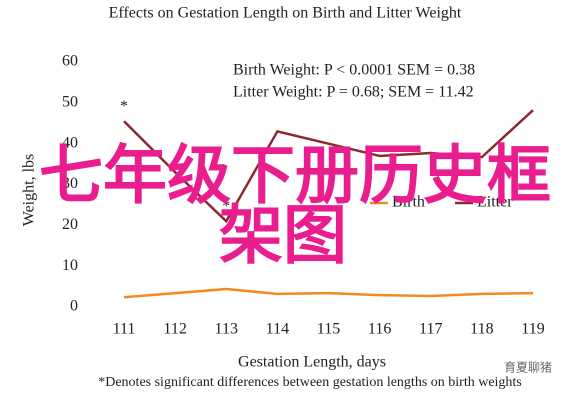  Describe the element at coordinates (29, 190) in the screenshot. I see `y-axis-label: Weight, lbs` at that location.